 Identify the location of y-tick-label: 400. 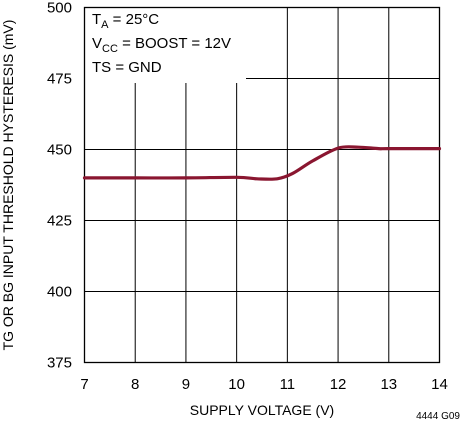
(59, 292).